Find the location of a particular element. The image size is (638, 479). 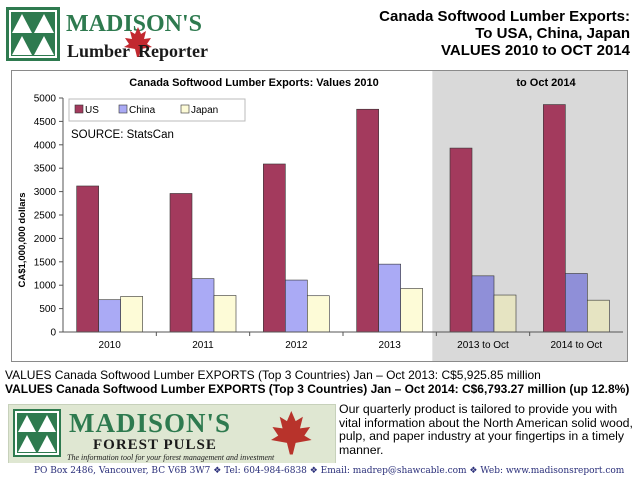

chart-title-shaded: to Oct 2014 is located at coordinates (546, 83).